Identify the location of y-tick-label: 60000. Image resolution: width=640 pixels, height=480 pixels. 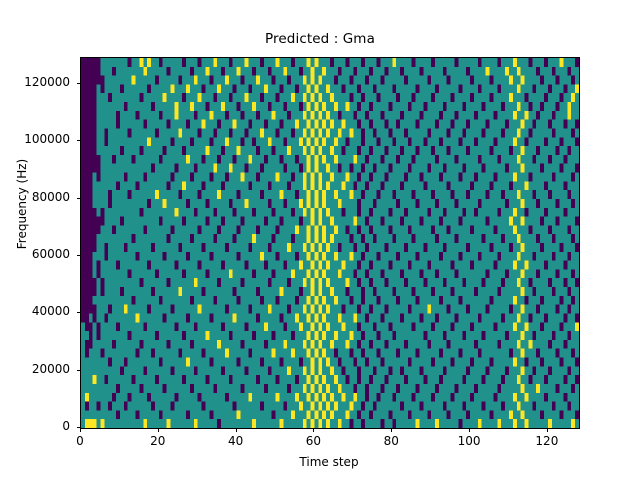
(50, 253).